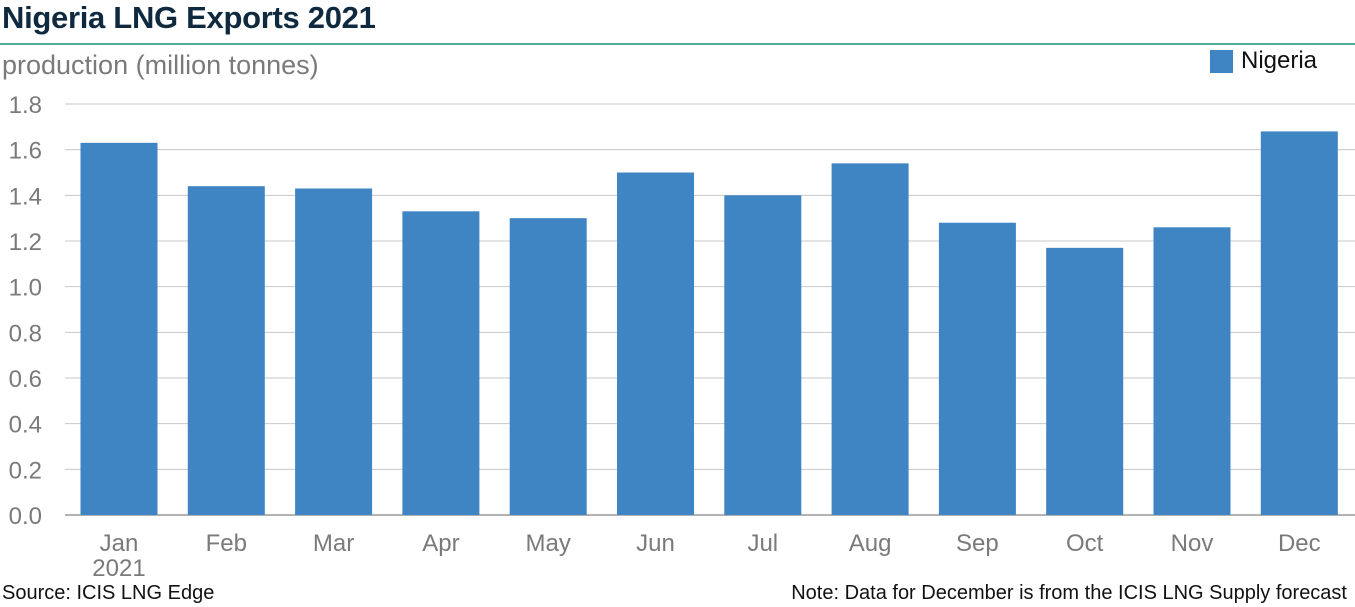 The width and height of the screenshot is (1355, 607). Describe the element at coordinates (441, 363) in the screenshot. I see `bar-apr` at that location.